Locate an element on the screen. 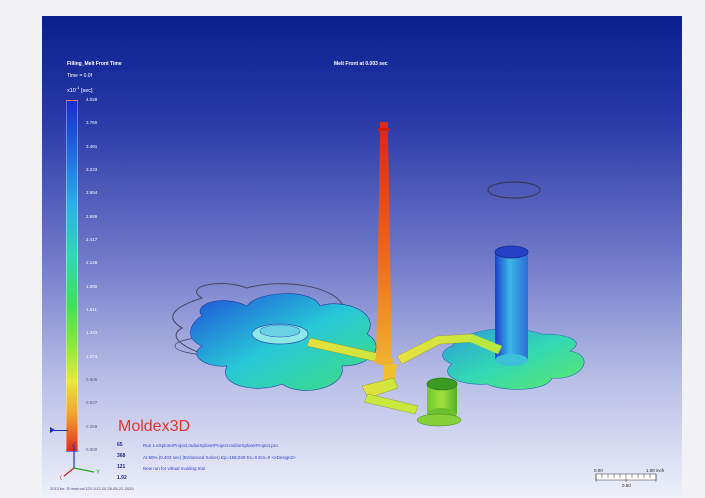 The width and height of the screenshot is (705, 498). color-legend-bar is located at coordinates (72, 276).